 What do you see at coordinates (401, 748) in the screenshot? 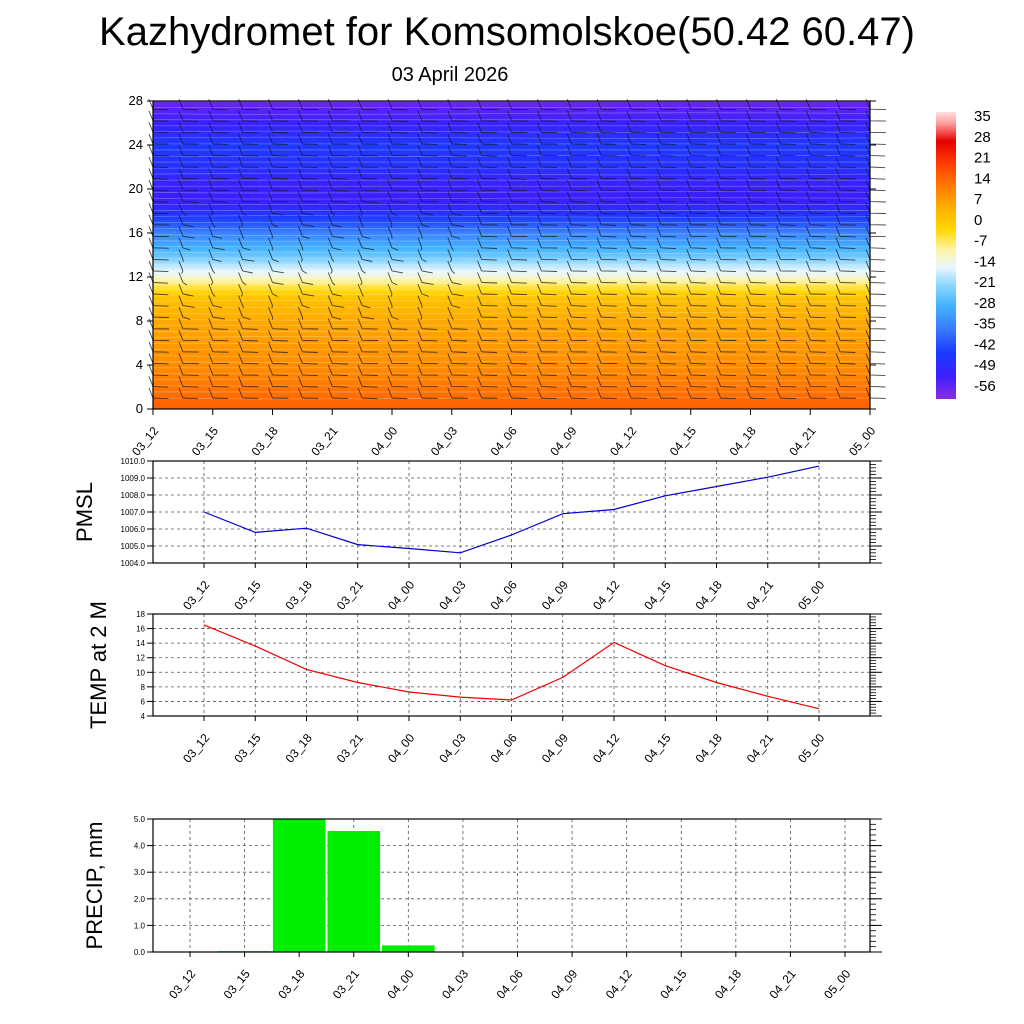
I see `x-tick-label: 04_00` at bounding box center [401, 748].